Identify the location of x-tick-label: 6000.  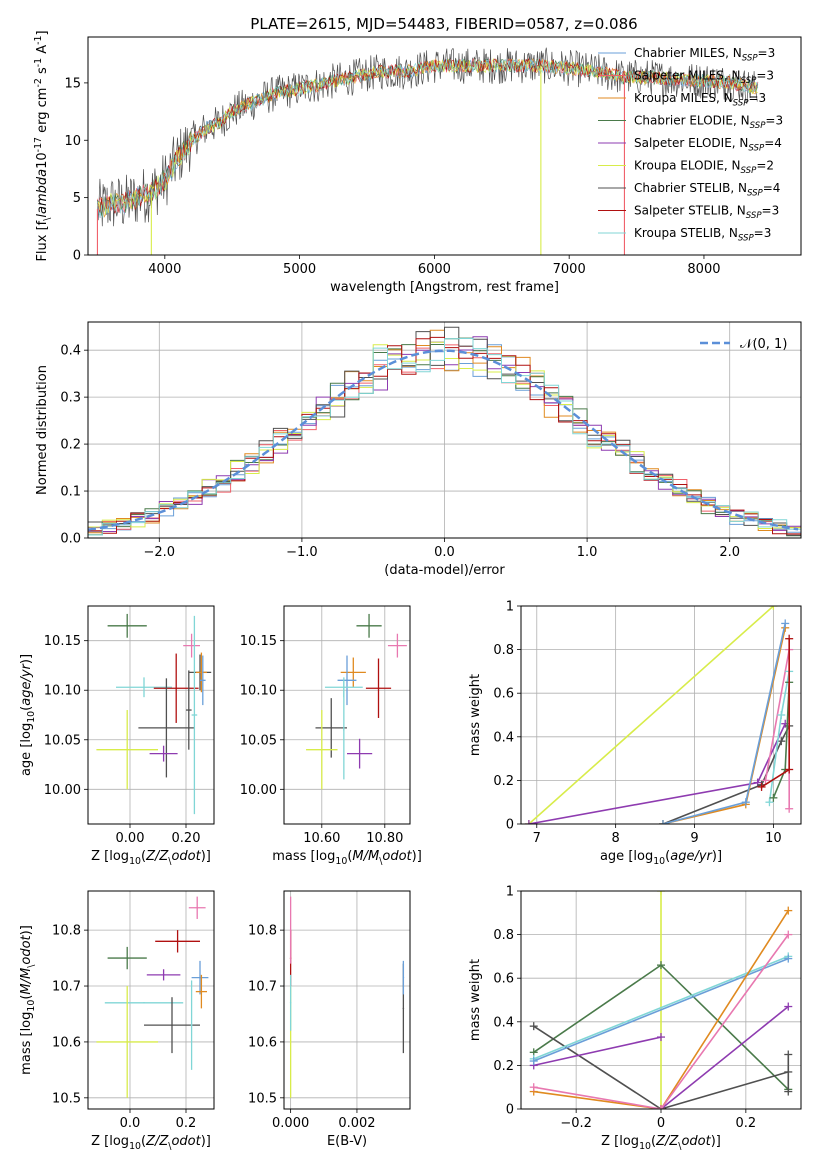
(434, 269).